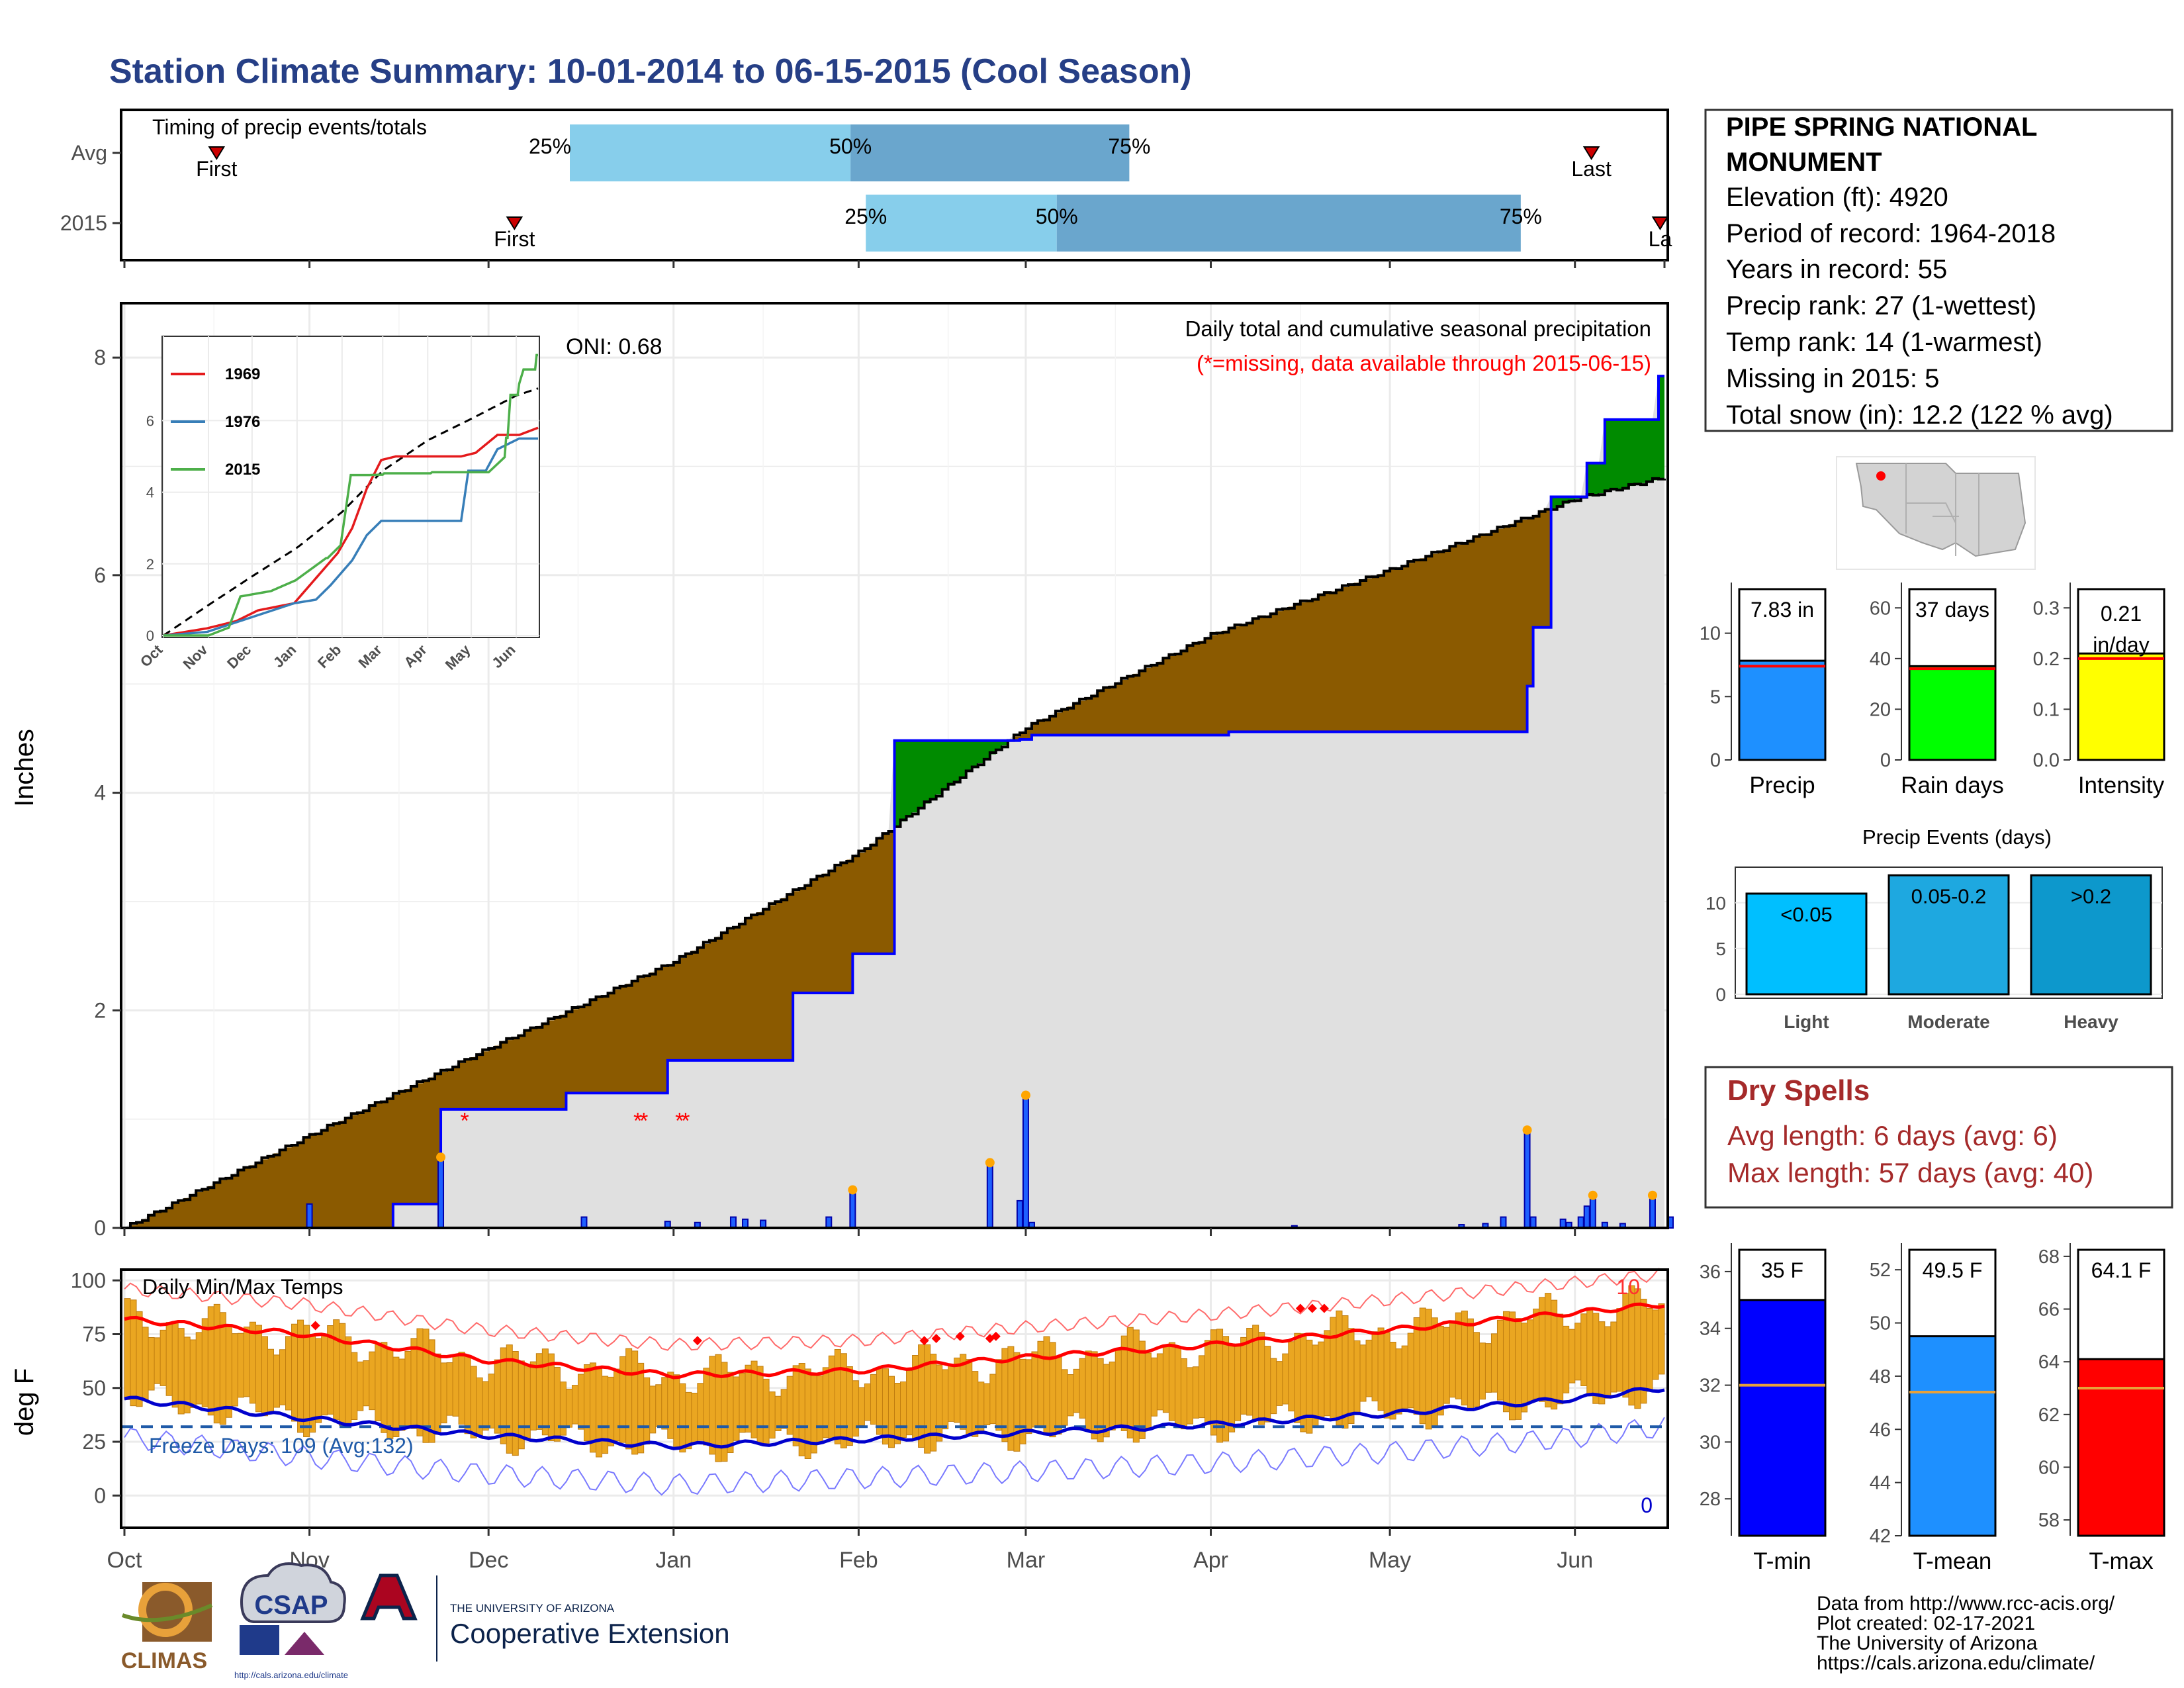 The width and height of the screenshot is (2184, 1688). What do you see at coordinates (164, 1660) in the screenshot?
I see `climas-logo-text: CLIMAS` at bounding box center [164, 1660].